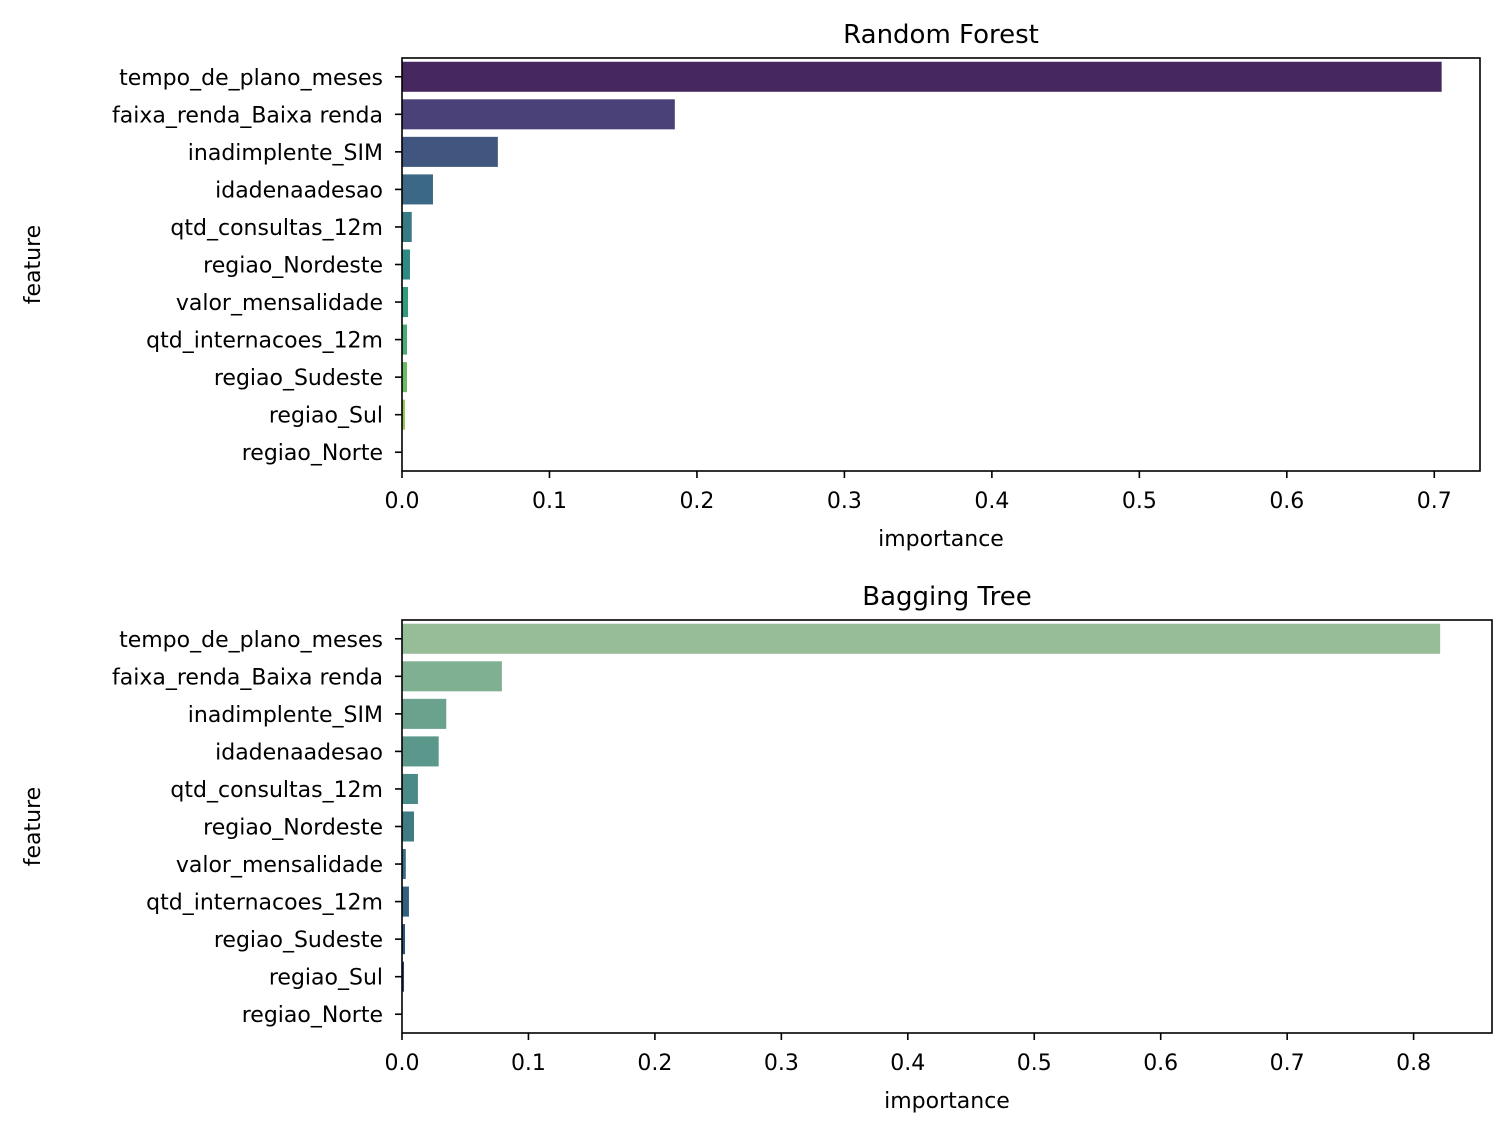 The height and width of the screenshot is (1136, 1512). Describe the element at coordinates (941, 35) in the screenshot. I see `chart-title: Random Forest` at that location.